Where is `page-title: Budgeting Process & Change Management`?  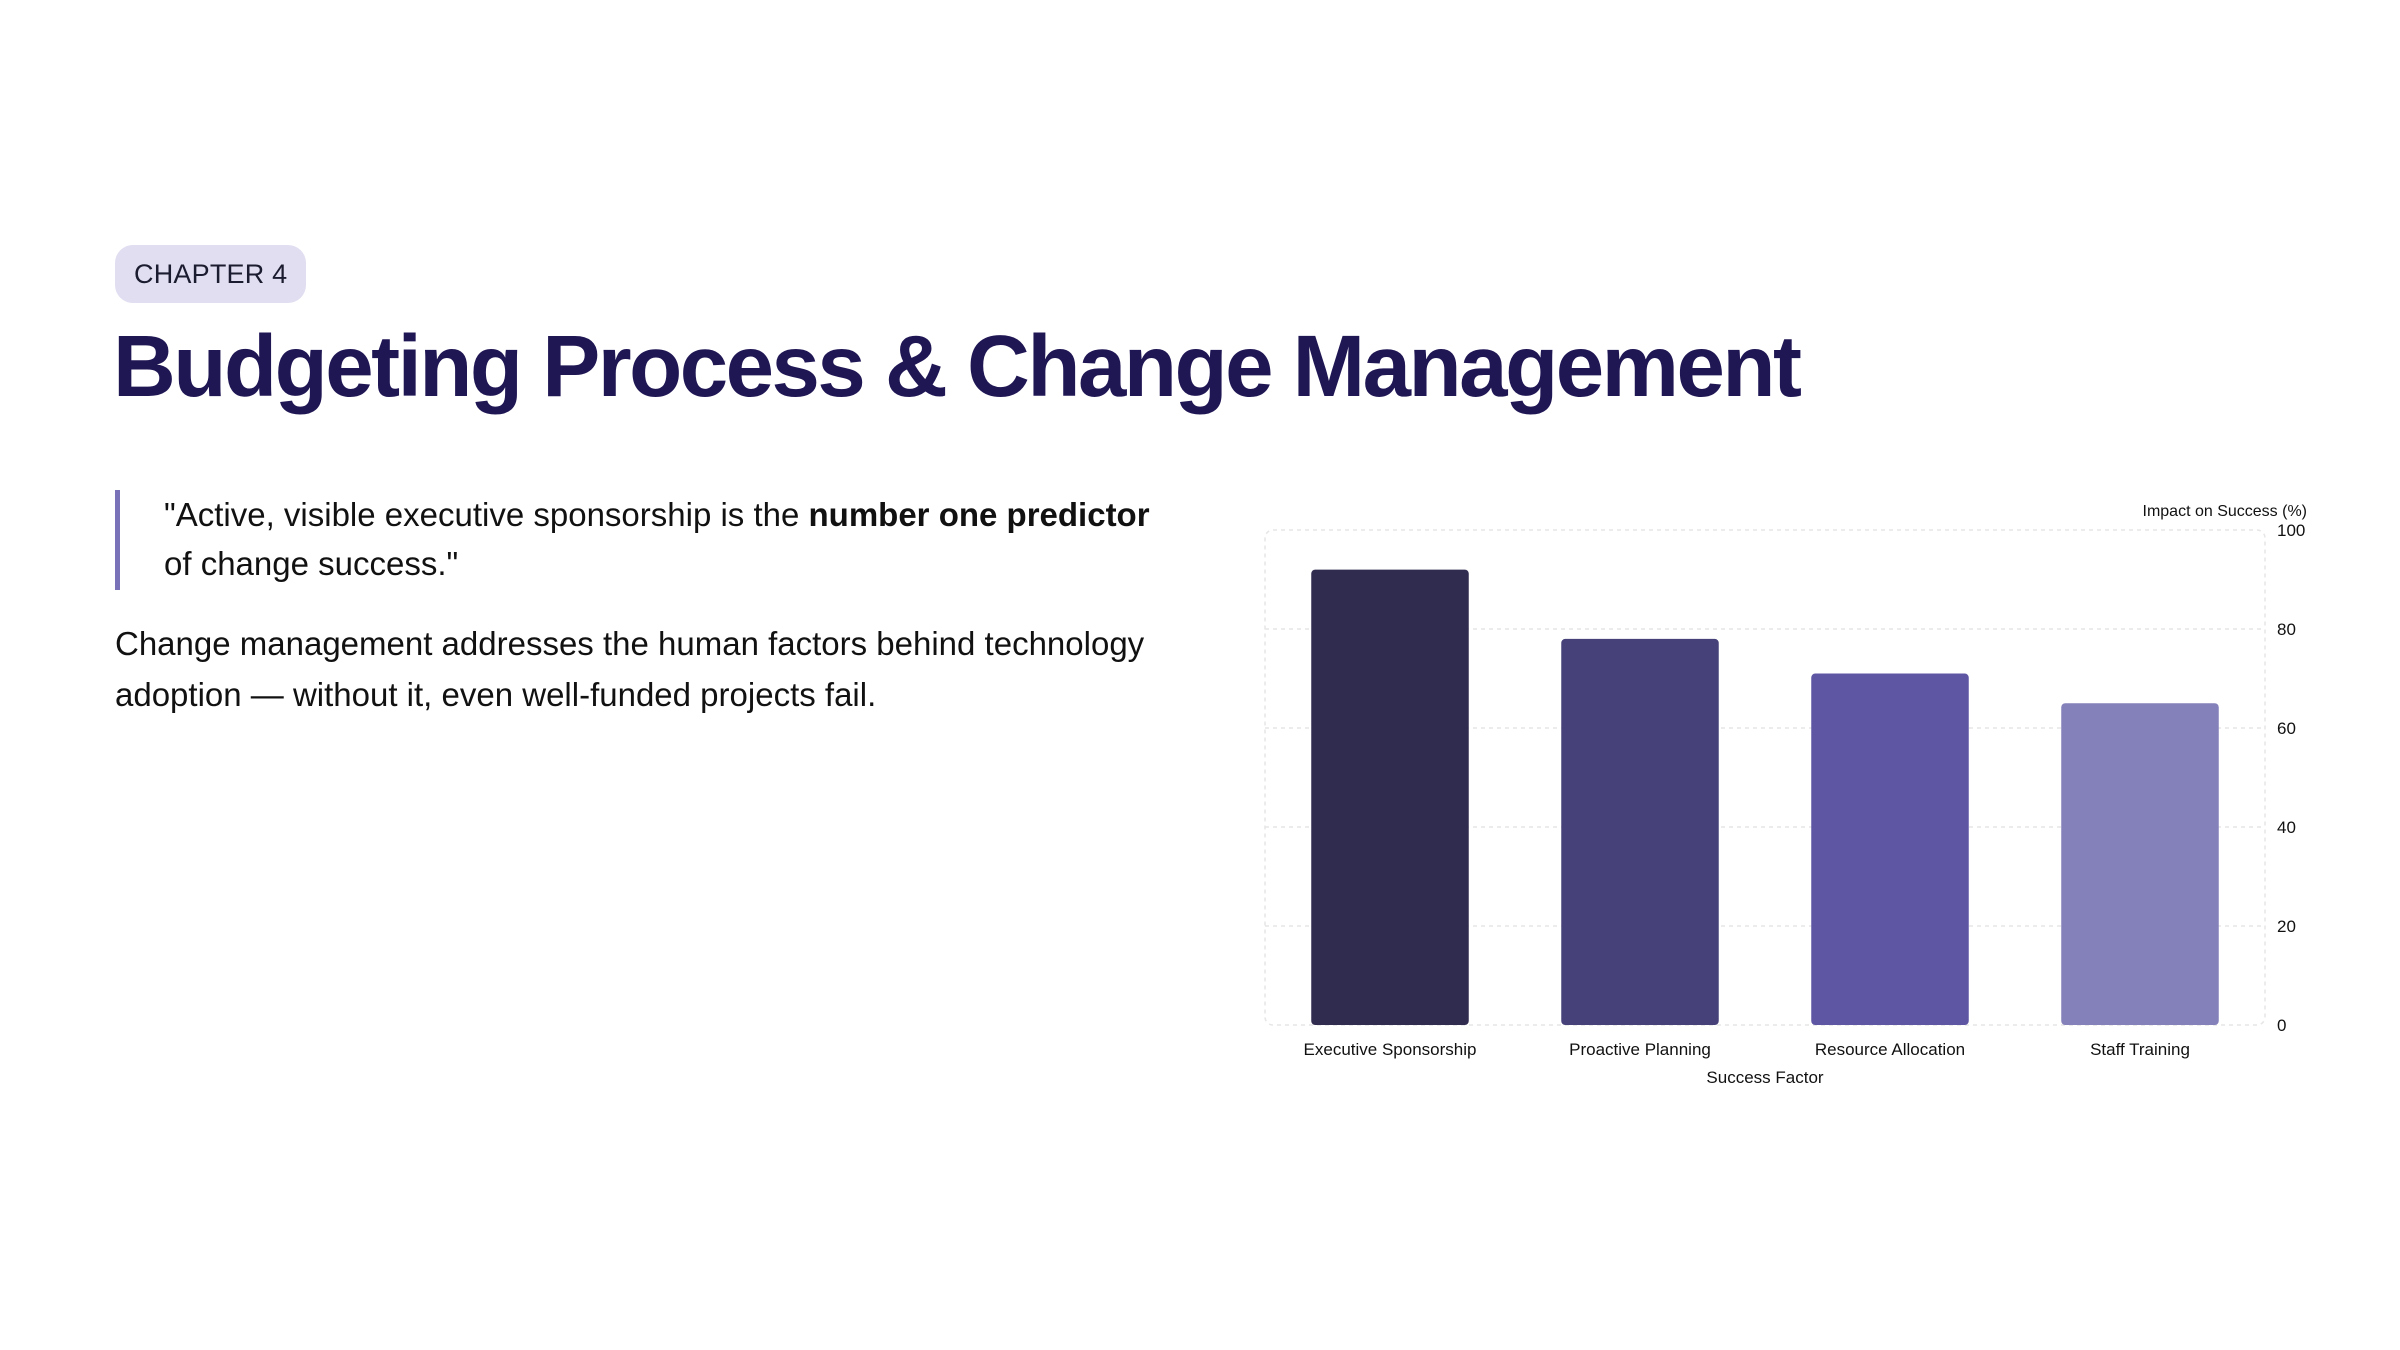 page-title: Budgeting Process & Change Management is located at coordinates (957, 366).